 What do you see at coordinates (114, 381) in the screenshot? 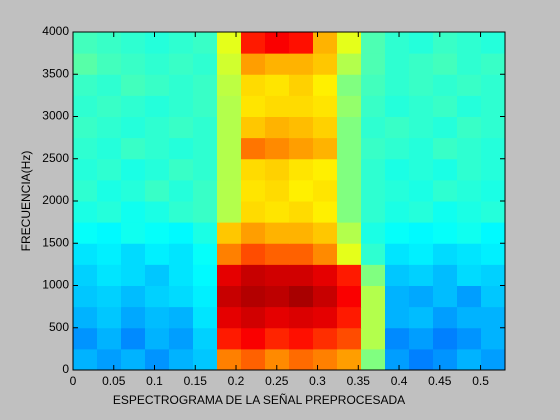
I see `x-tick-label: 0.05` at bounding box center [114, 381].